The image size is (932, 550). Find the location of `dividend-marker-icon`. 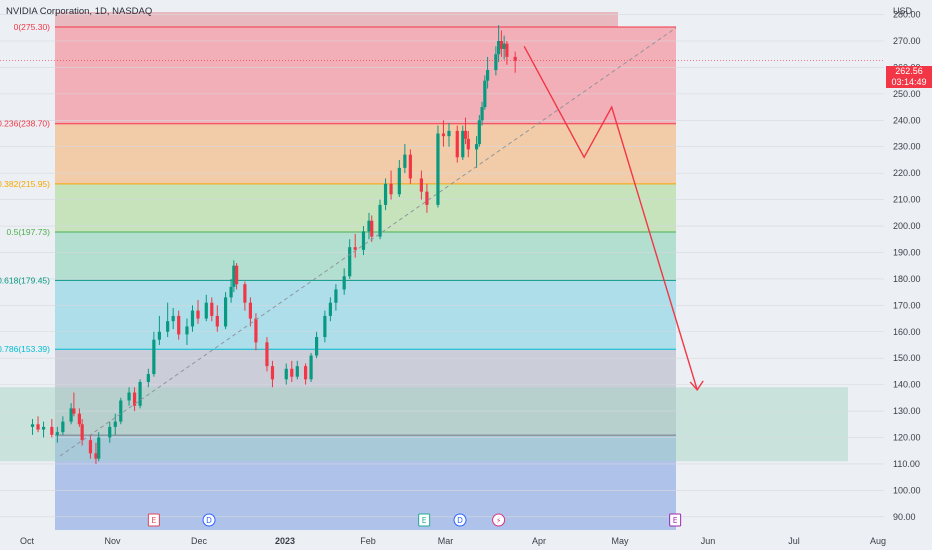

dividend-marker-icon is located at coordinates (460, 520).